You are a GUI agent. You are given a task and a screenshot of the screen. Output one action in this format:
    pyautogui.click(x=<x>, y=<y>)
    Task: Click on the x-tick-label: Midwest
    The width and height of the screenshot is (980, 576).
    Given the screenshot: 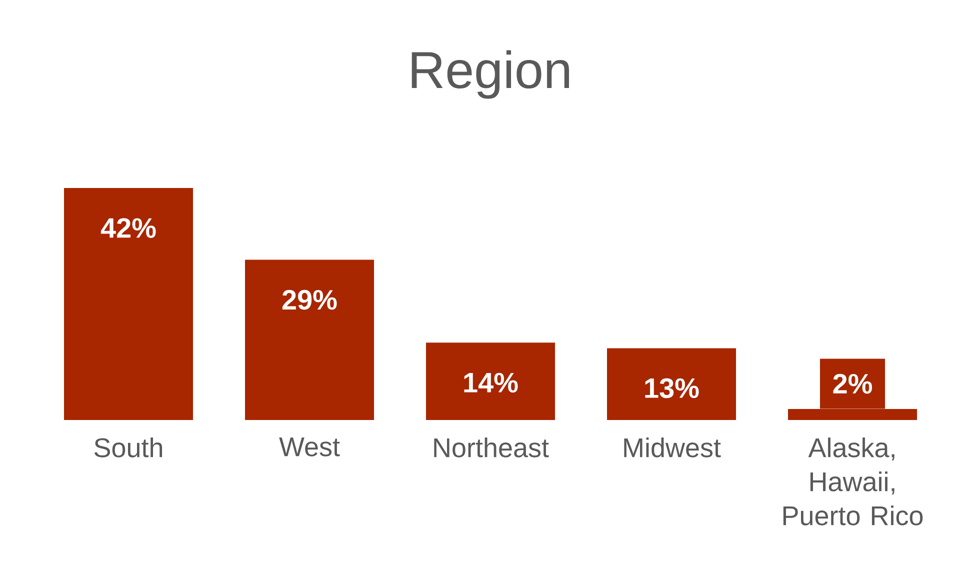 What is the action you would take?
    pyautogui.click(x=672, y=448)
    